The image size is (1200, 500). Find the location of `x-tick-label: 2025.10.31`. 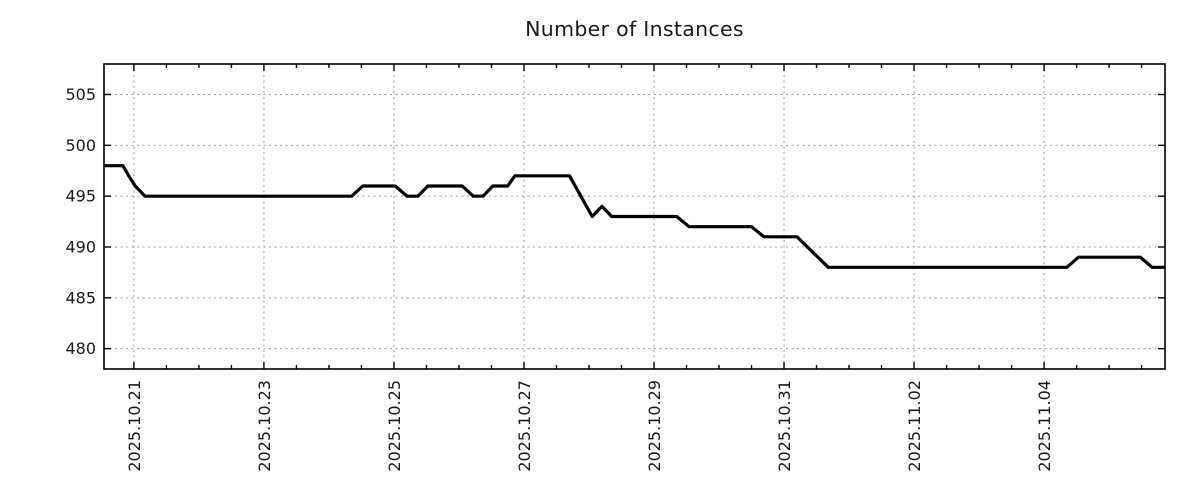

x-tick-label: 2025.10.31 is located at coordinates (784, 426).